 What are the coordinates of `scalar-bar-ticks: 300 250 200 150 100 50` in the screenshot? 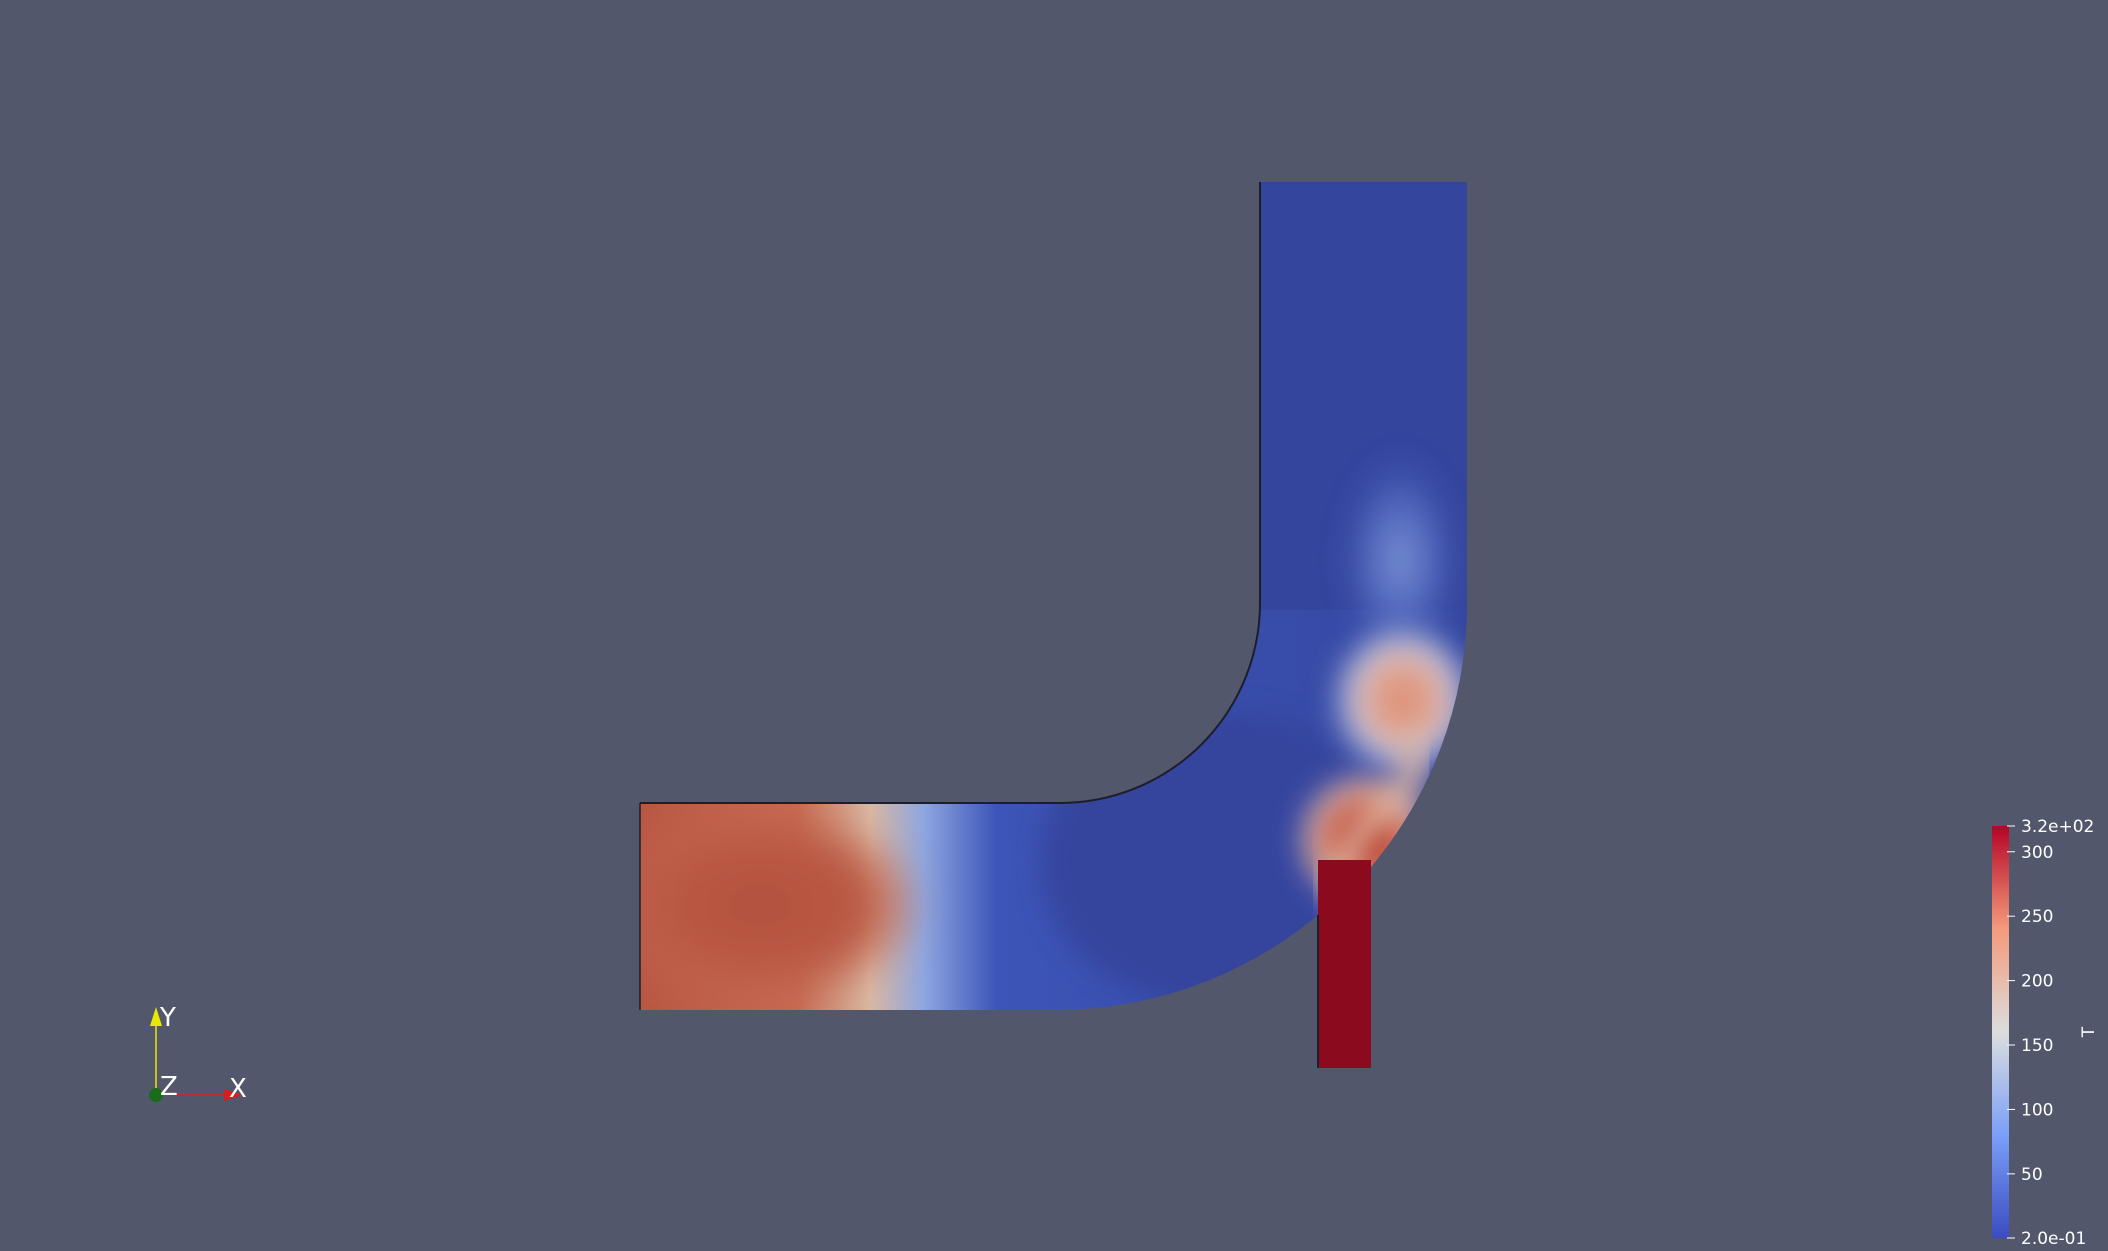 It's located at (2030, 1014).